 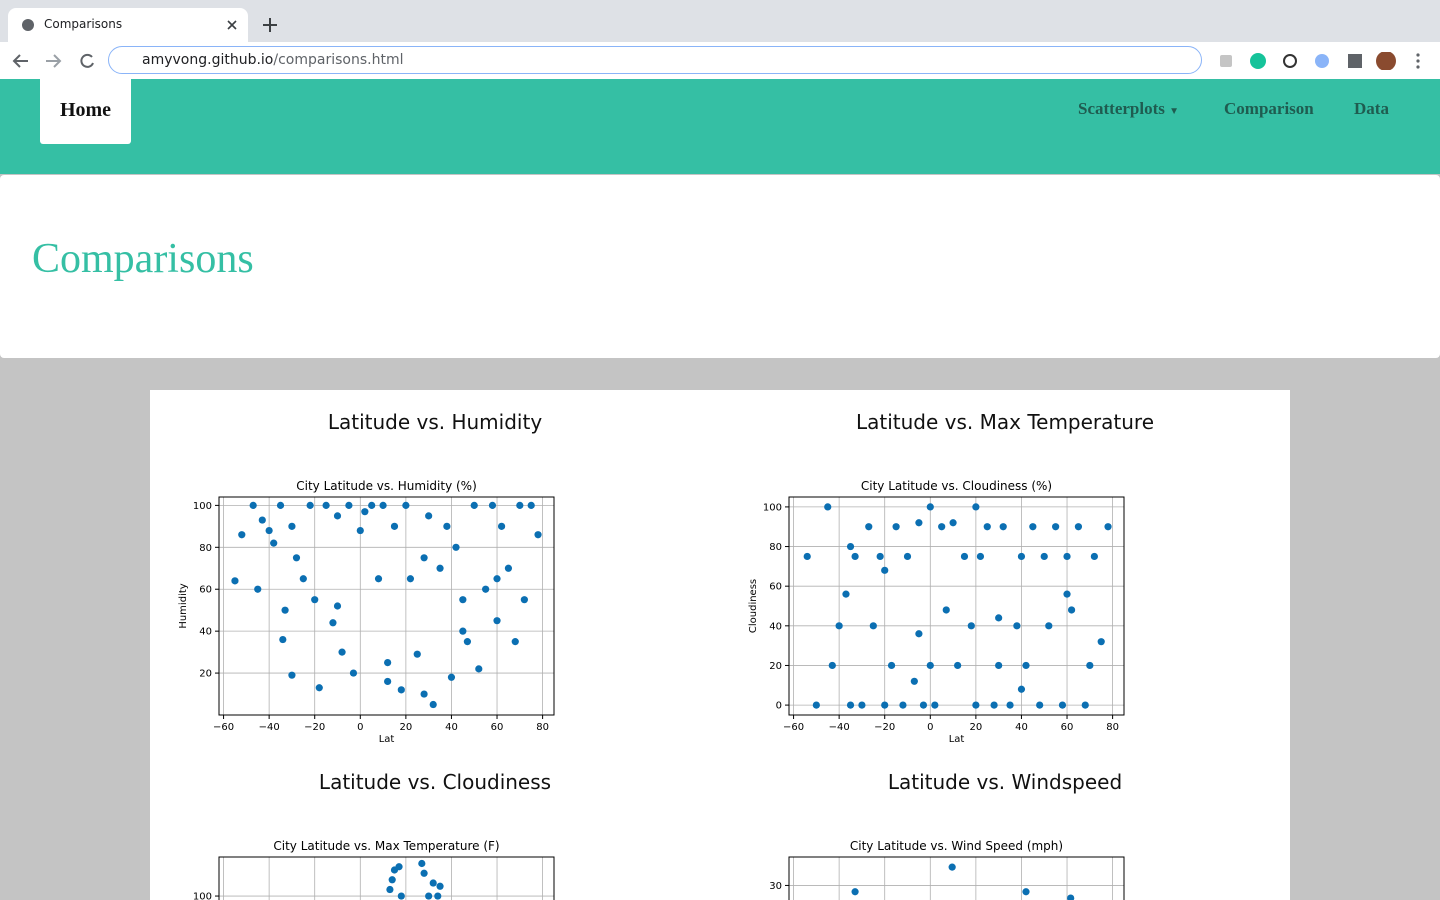 I want to click on y-tick-label: 80, so click(x=775, y=547).